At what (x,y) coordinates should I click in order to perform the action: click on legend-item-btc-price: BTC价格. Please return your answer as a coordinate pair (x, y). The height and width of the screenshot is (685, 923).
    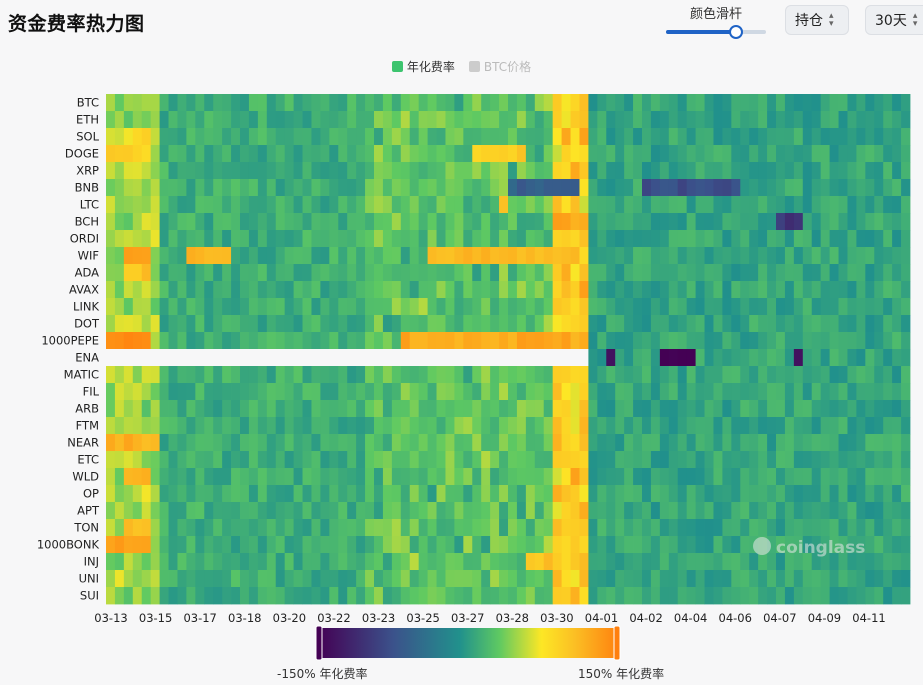
    Looking at the image, I should click on (499, 66).